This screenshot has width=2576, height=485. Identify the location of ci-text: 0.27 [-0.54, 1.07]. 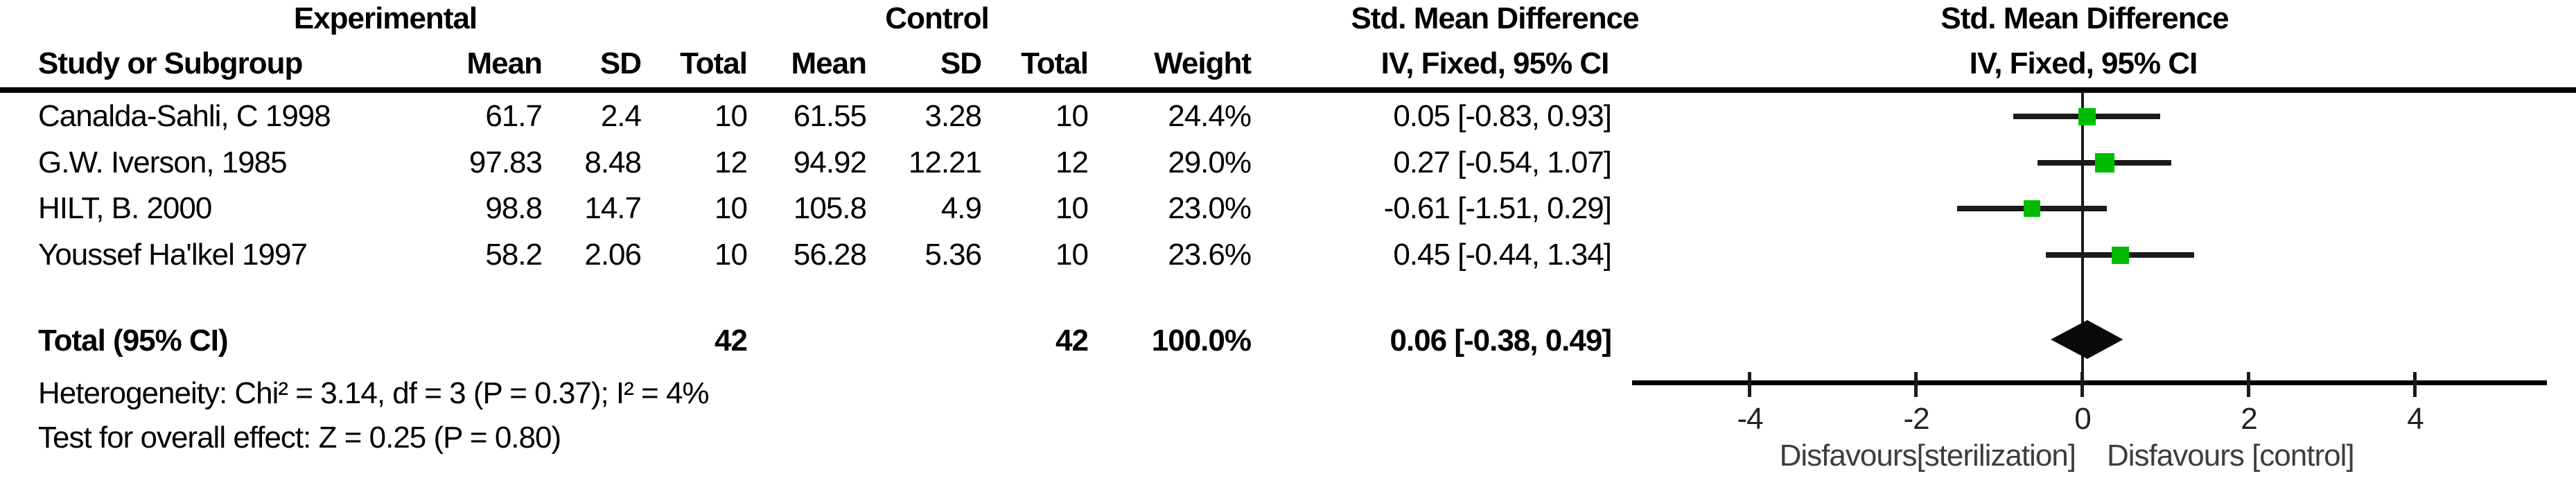
(1502, 162).